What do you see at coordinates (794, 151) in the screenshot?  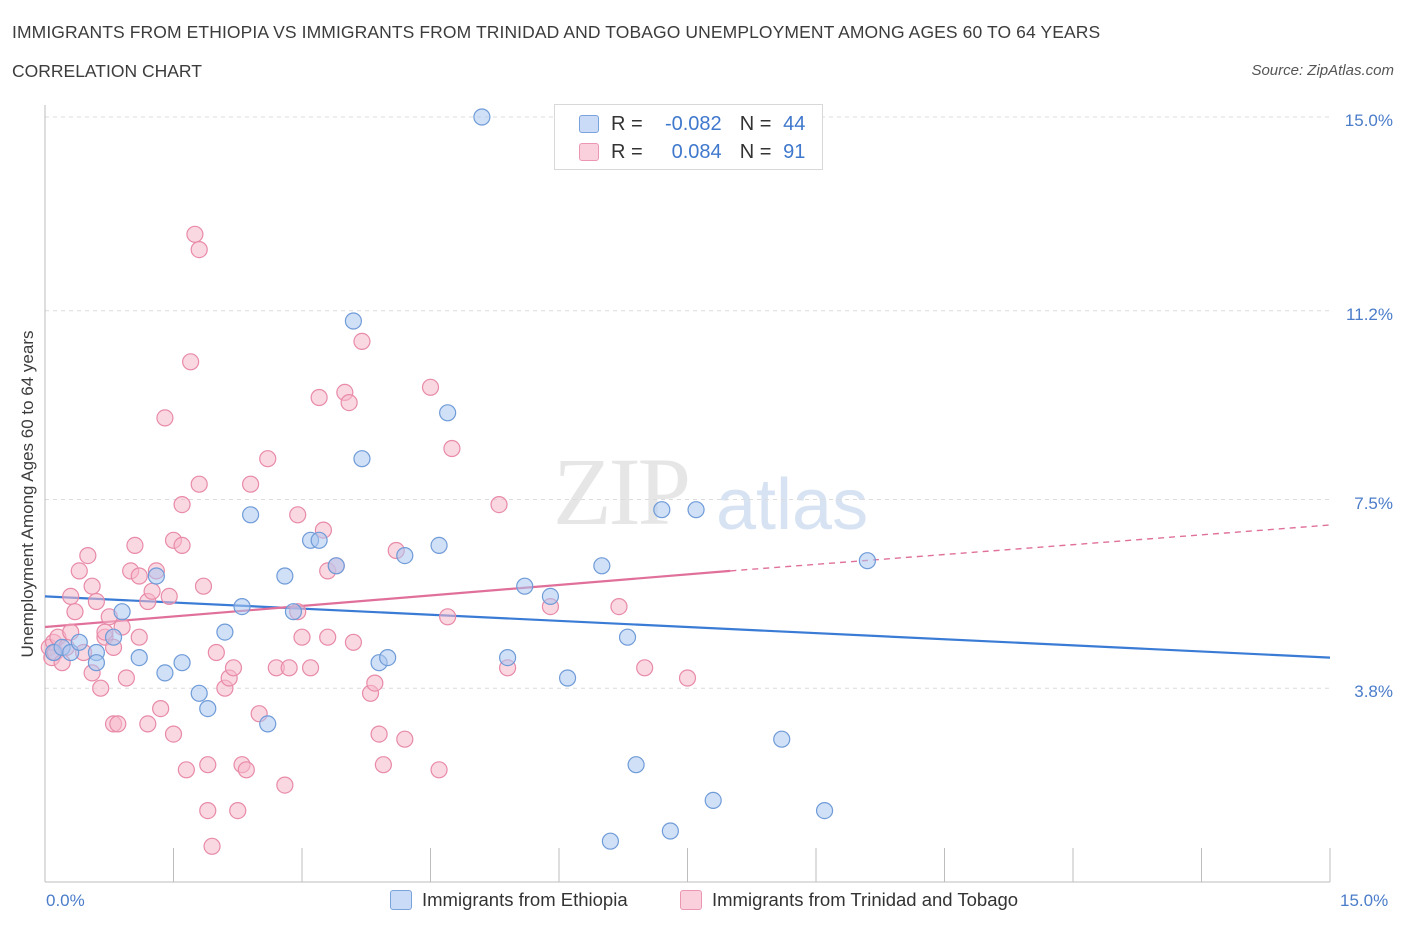 I see `legend-n-value: 91` at bounding box center [794, 151].